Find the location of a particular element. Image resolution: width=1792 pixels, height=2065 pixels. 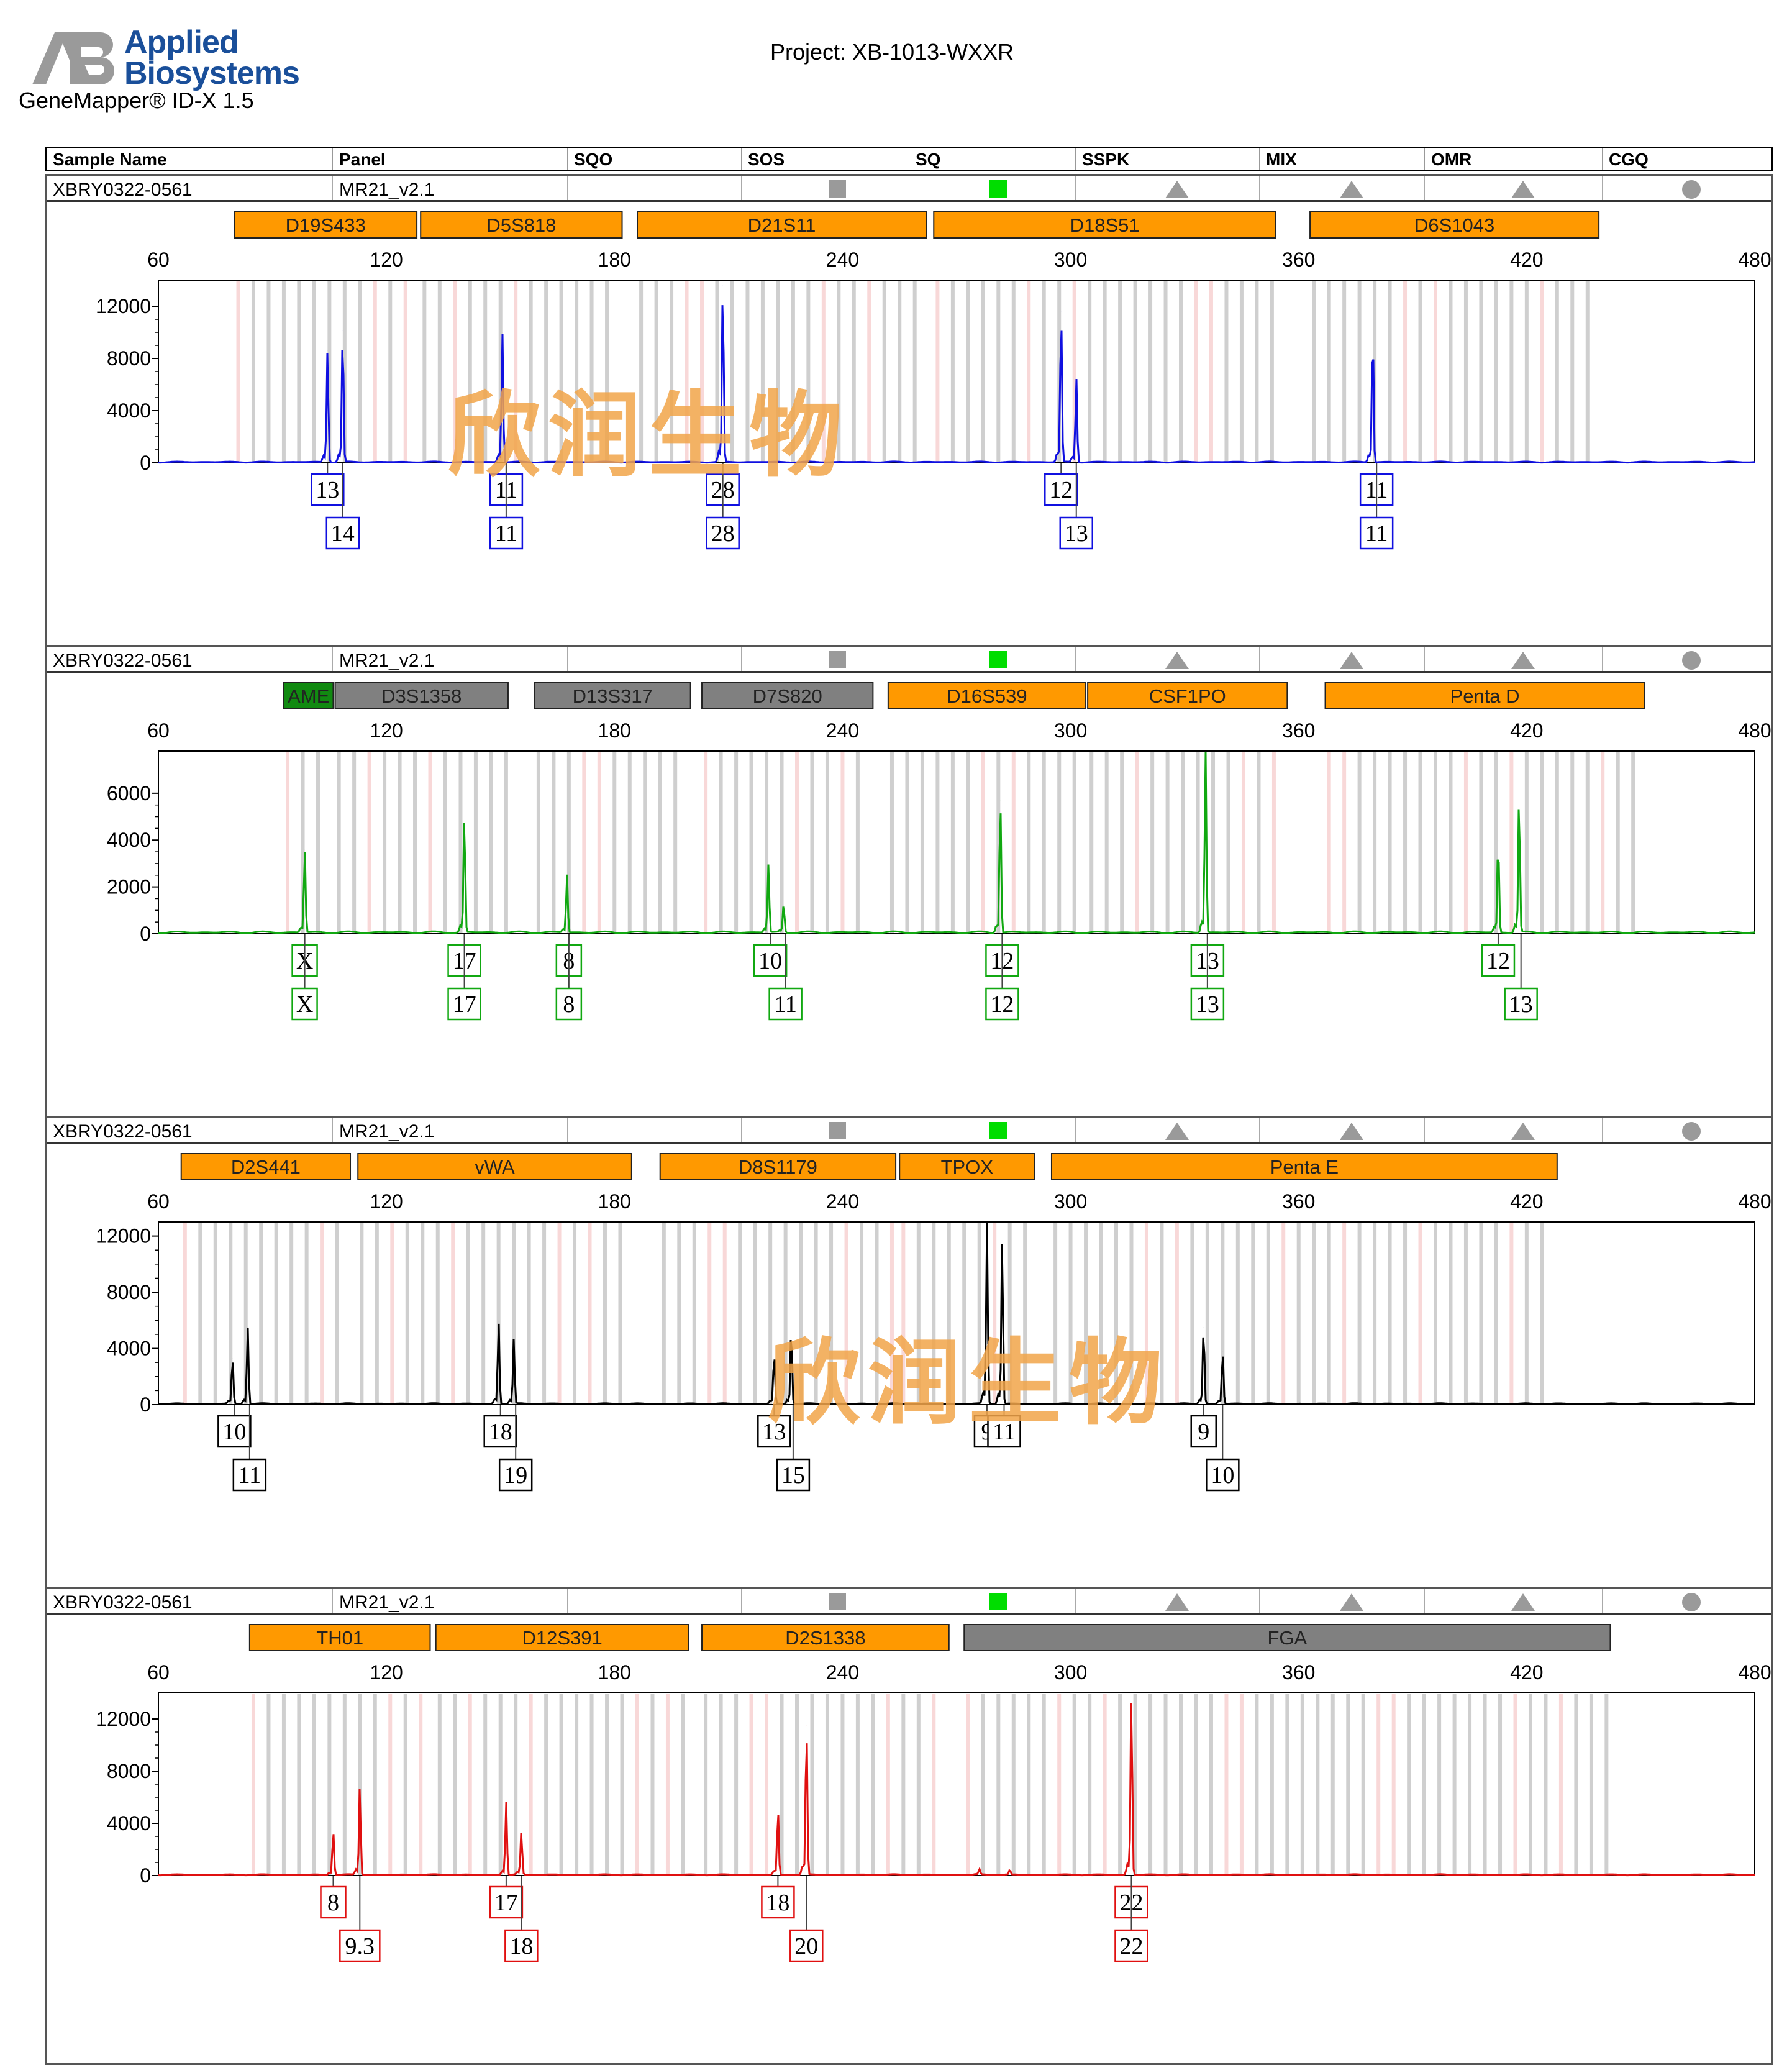

x-tick-label: 120 is located at coordinates (386, 731).